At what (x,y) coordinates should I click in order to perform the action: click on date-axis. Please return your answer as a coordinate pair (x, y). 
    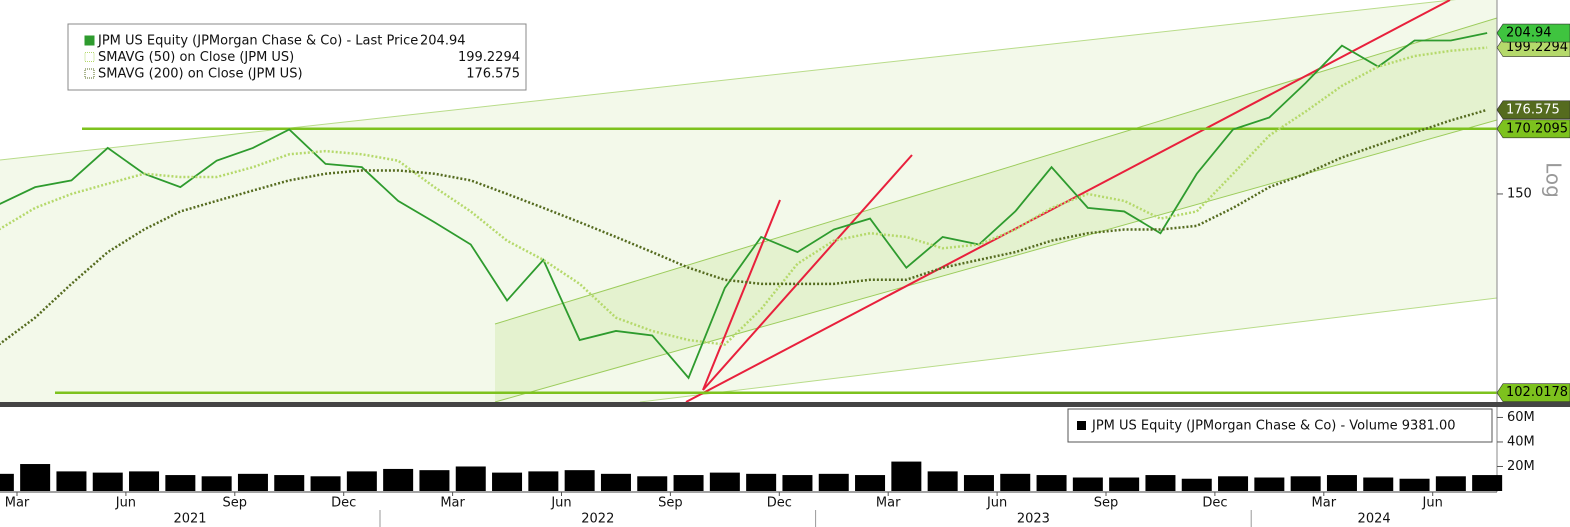
    Looking at the image, I should click on (785, 509).